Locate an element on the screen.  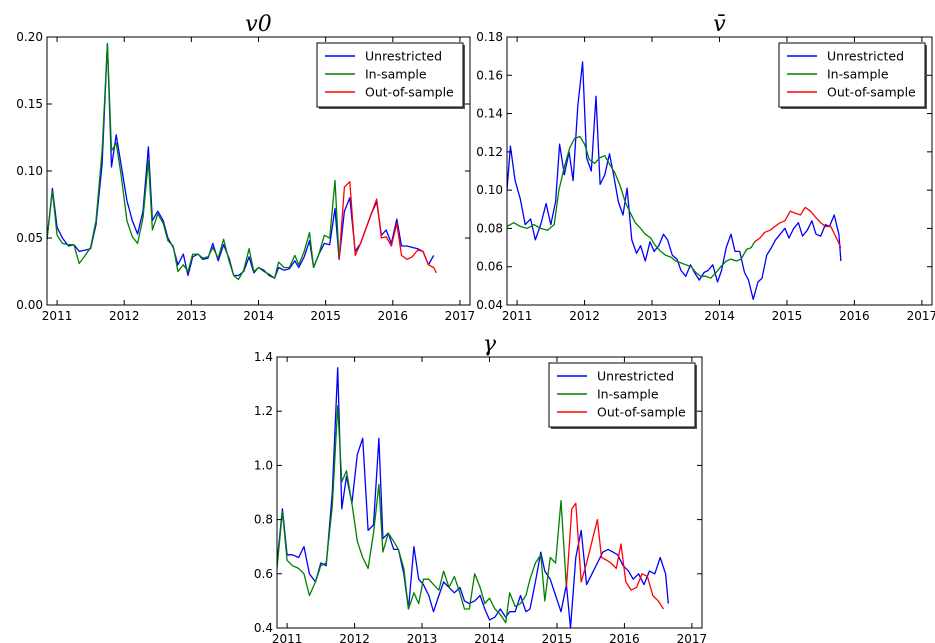
y-tick-label: 0.08 is located at coordinates (489, 228).